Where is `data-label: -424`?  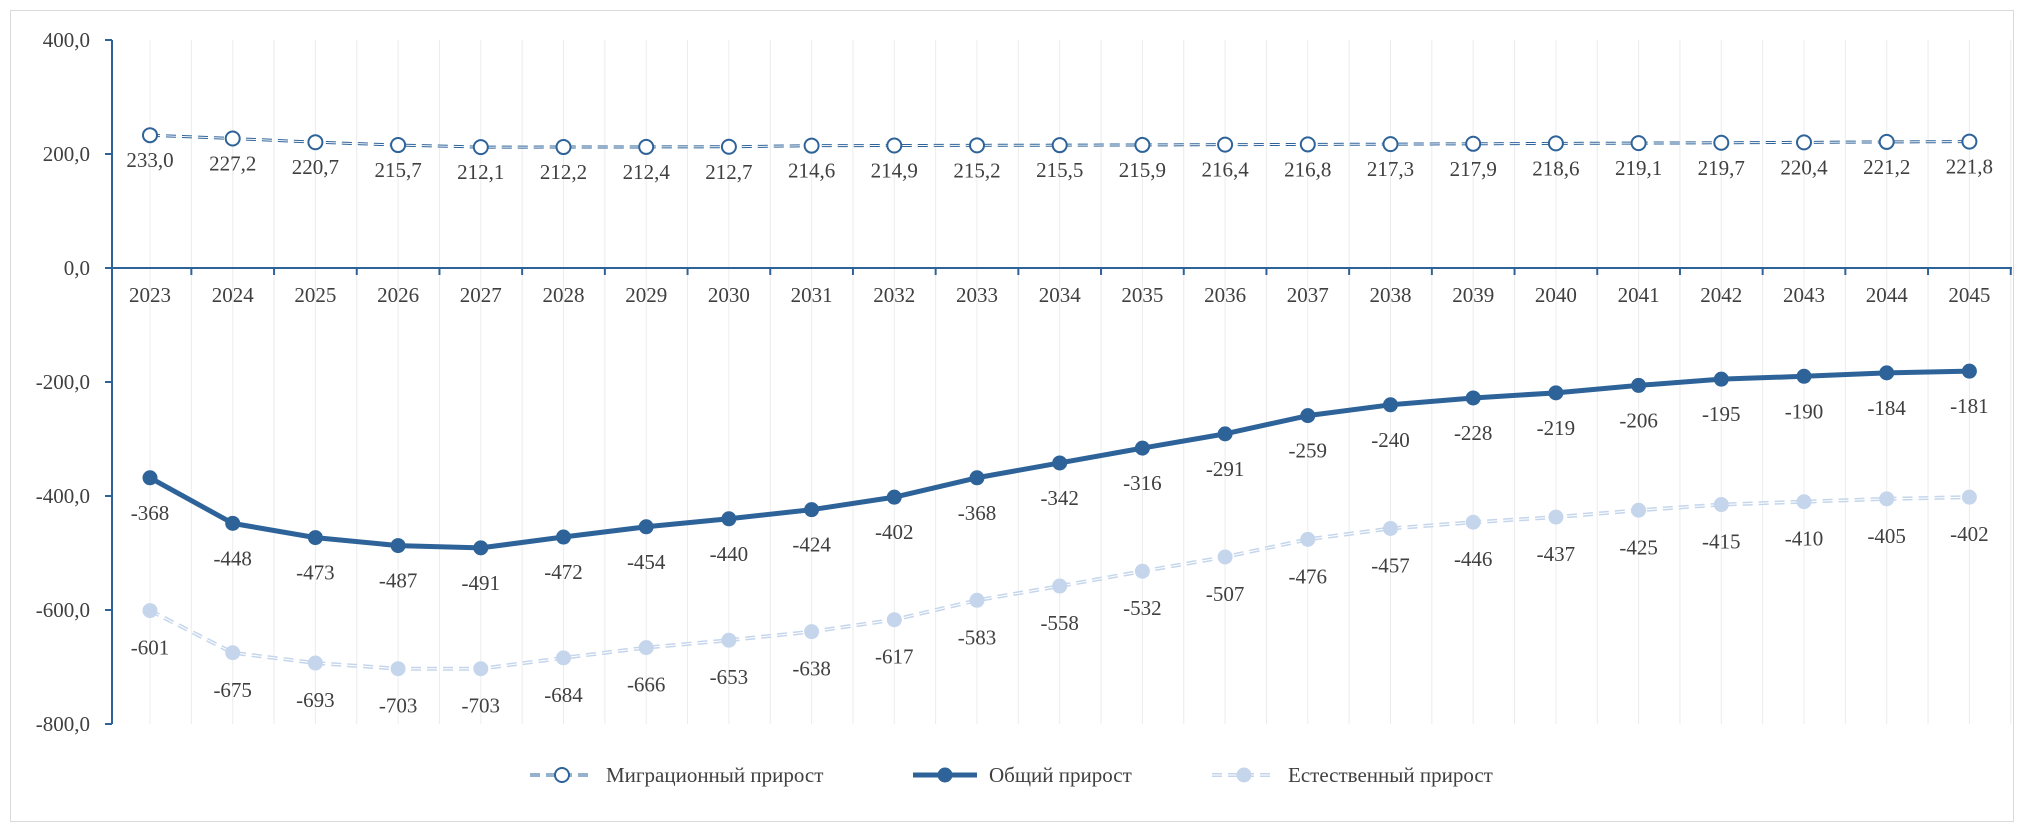 data-label: -424 is located at coordinates (811, 545).